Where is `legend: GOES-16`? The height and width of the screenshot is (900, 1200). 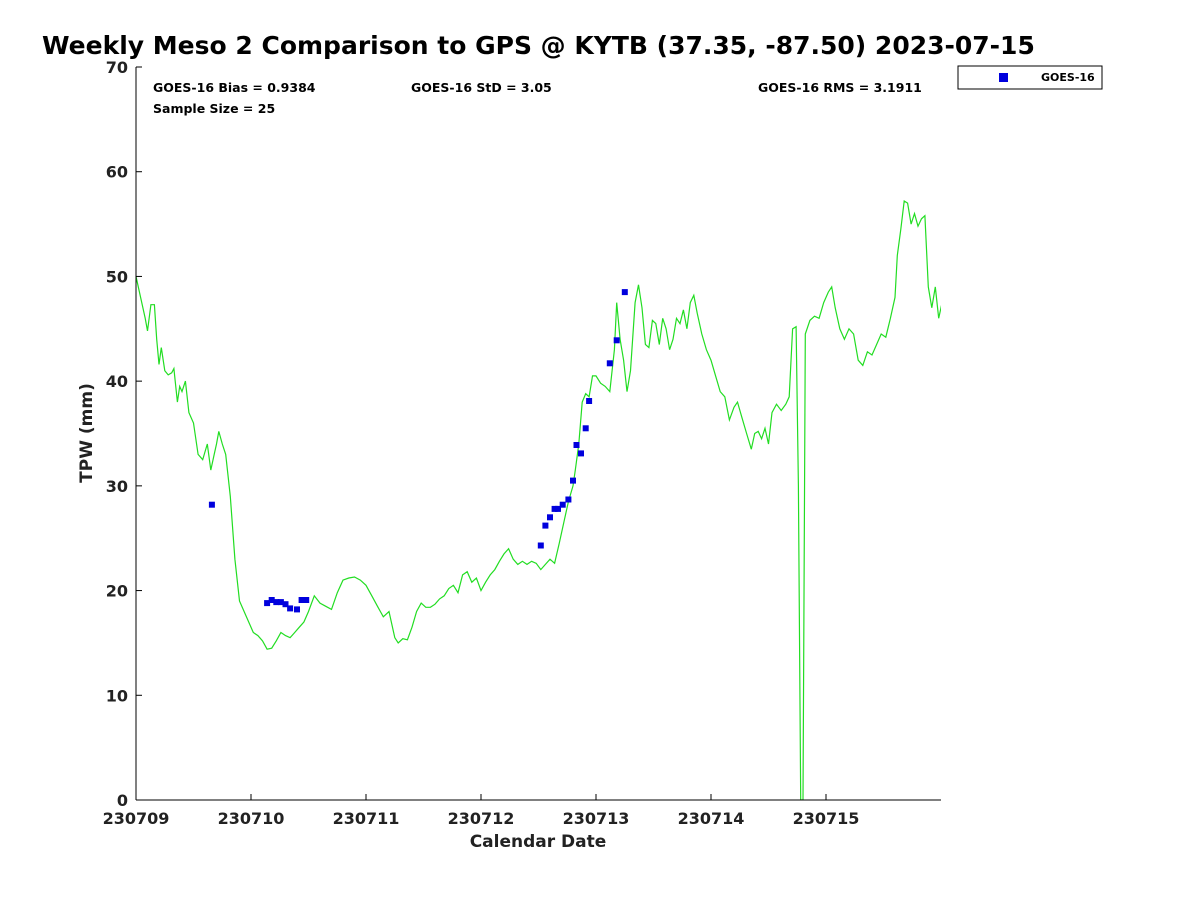 legend: GOES-16 is located at coordinates (1030, 77).